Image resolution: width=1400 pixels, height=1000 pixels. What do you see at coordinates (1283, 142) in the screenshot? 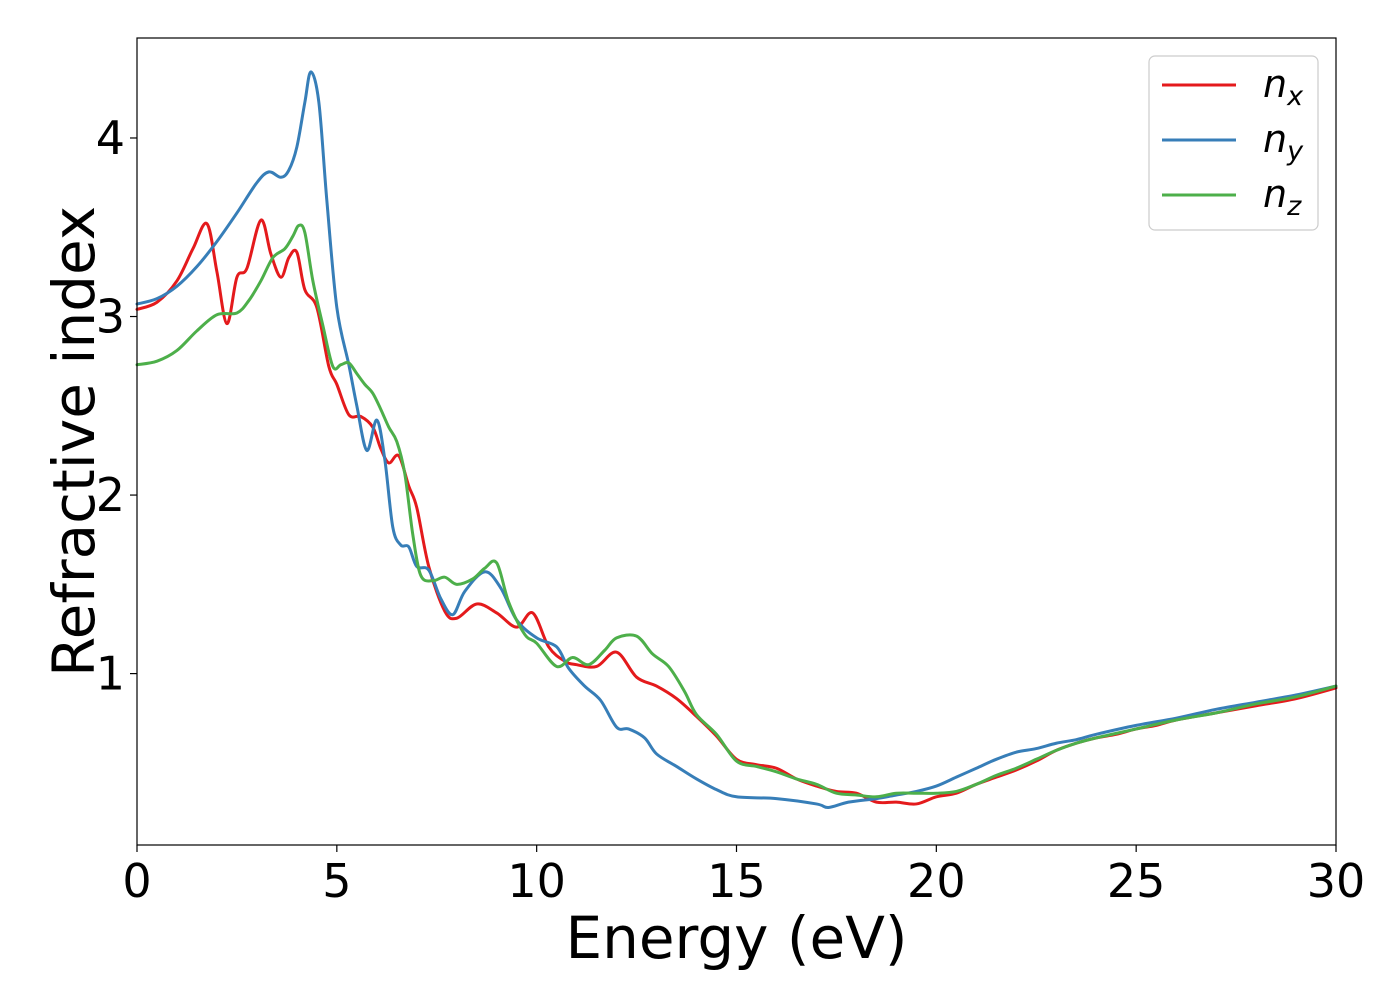
I see `legend-label-y: ny` at bounding box center [1283, 142].